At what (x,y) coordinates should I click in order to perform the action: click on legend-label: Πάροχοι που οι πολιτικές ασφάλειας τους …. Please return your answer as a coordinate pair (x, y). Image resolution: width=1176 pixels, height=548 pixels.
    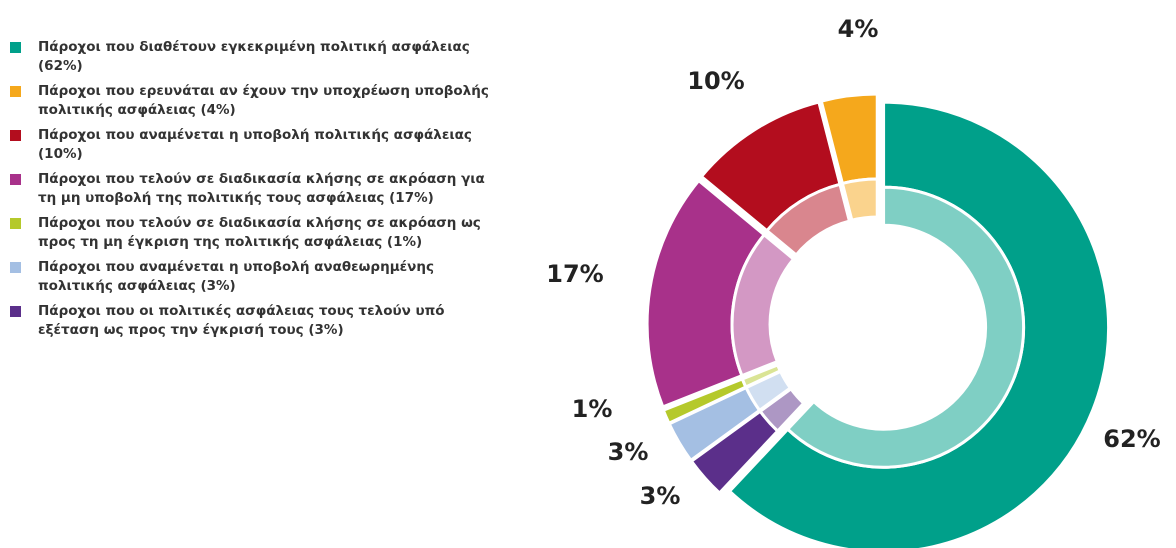
    Looking at the image, I should click on (241, 320).